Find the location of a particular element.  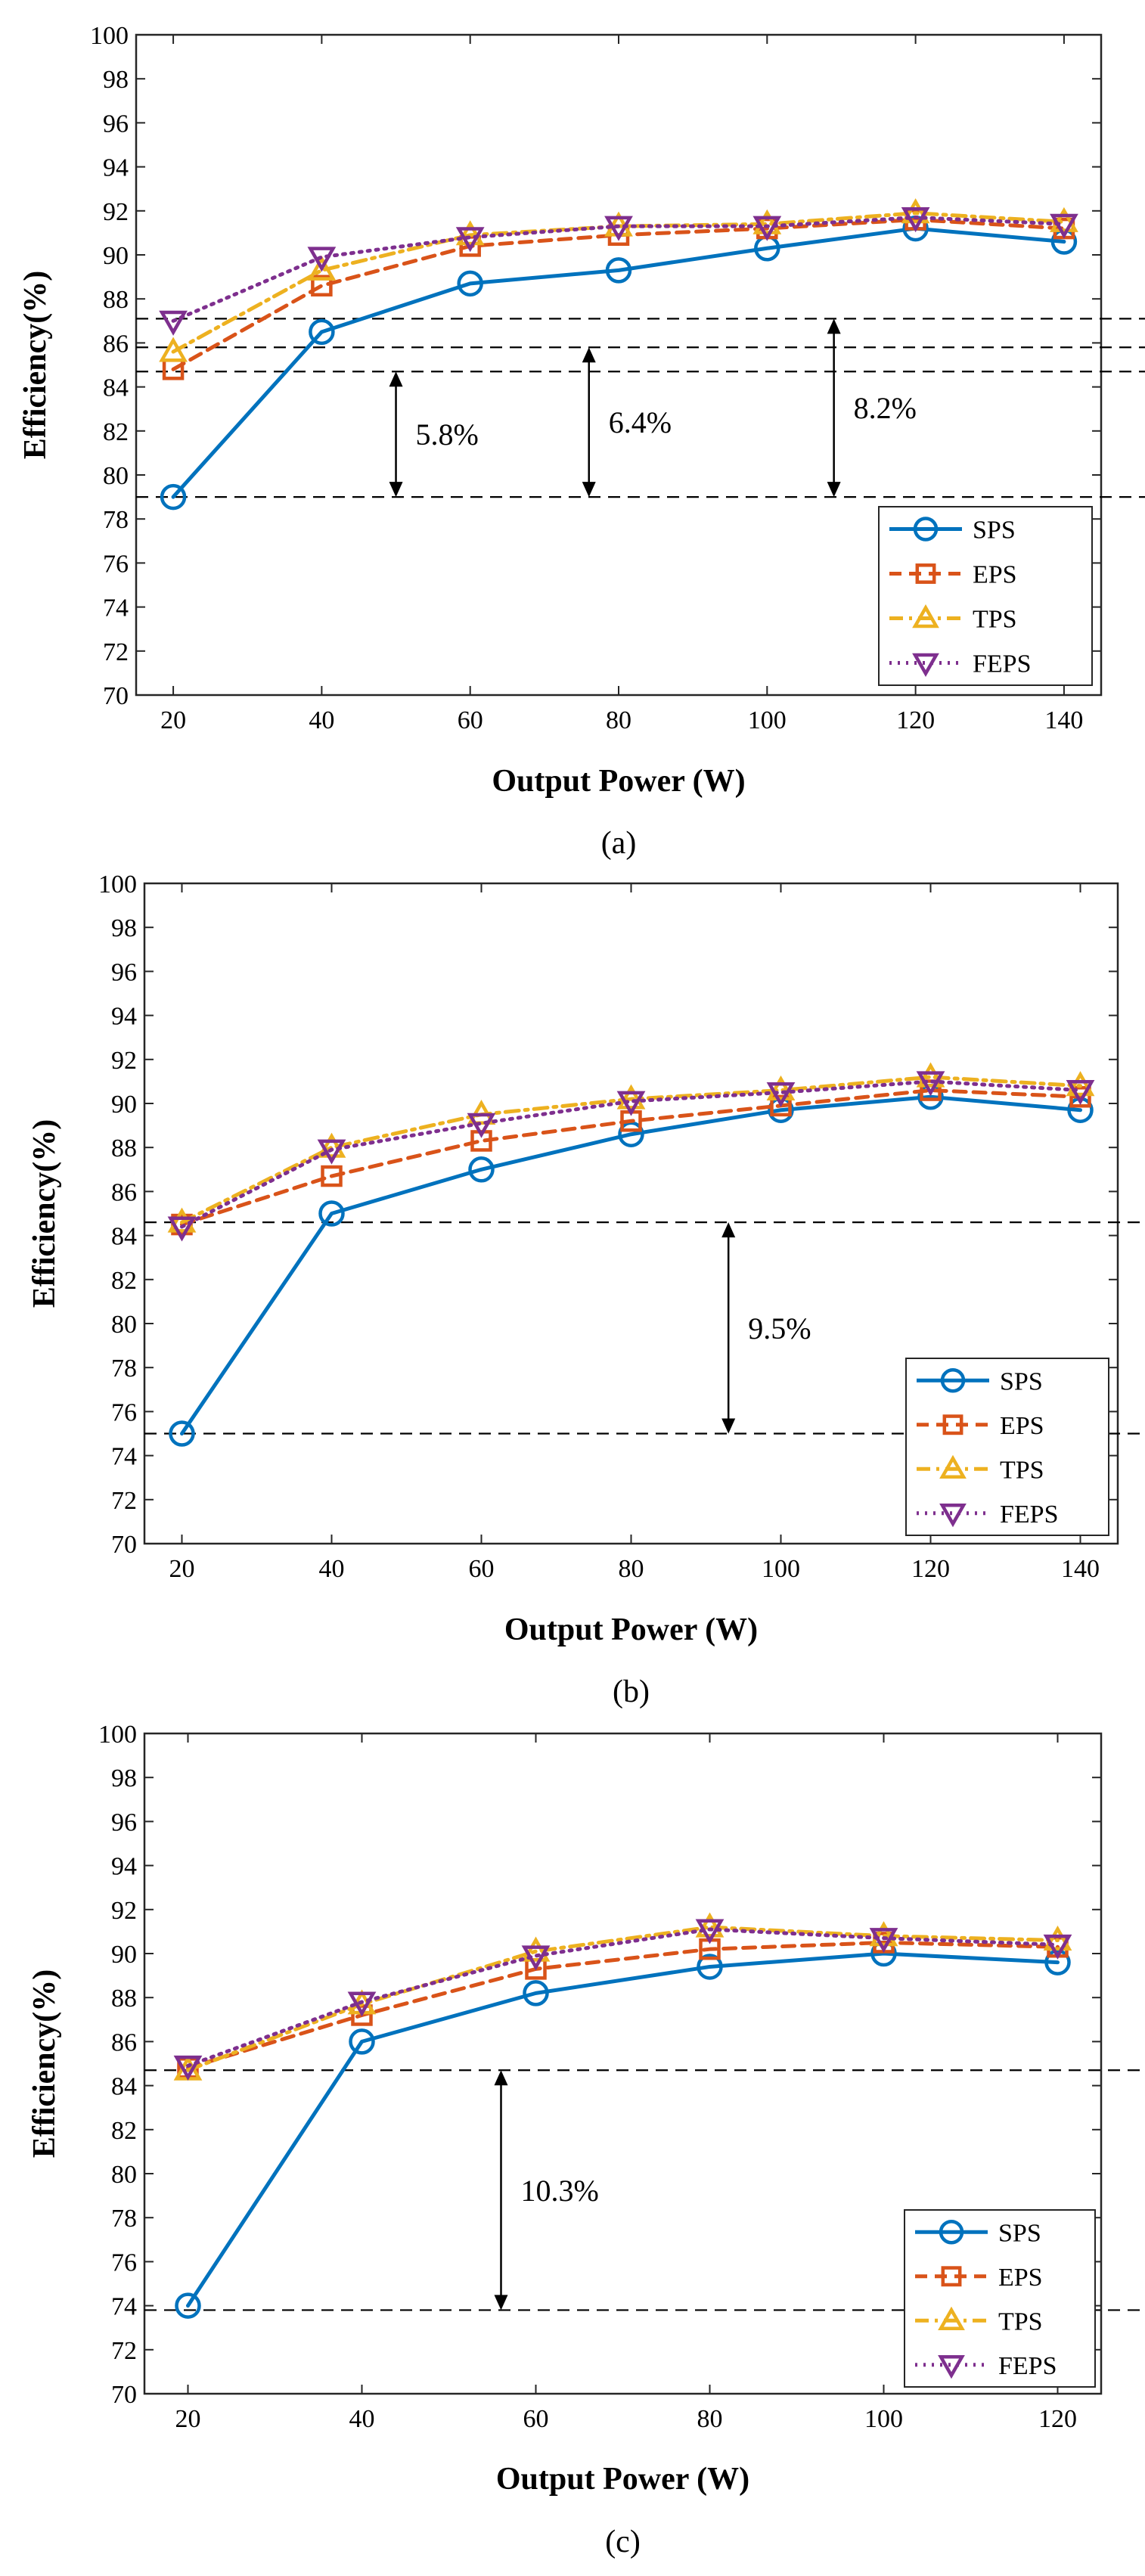

x-tick-label: 140 is located at coordinates (1063, 720).